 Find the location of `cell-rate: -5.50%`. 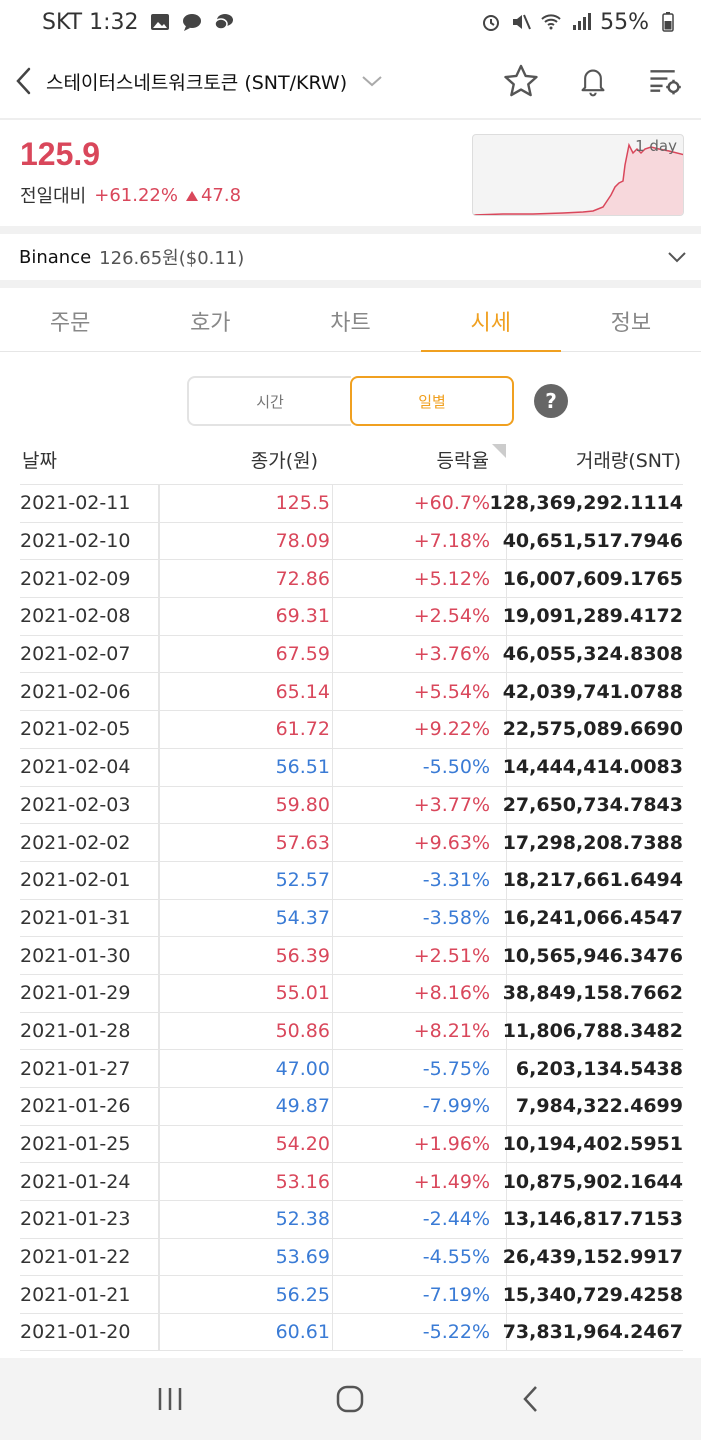

cell-rate: -5.50% is located at coordinates (421, 767).